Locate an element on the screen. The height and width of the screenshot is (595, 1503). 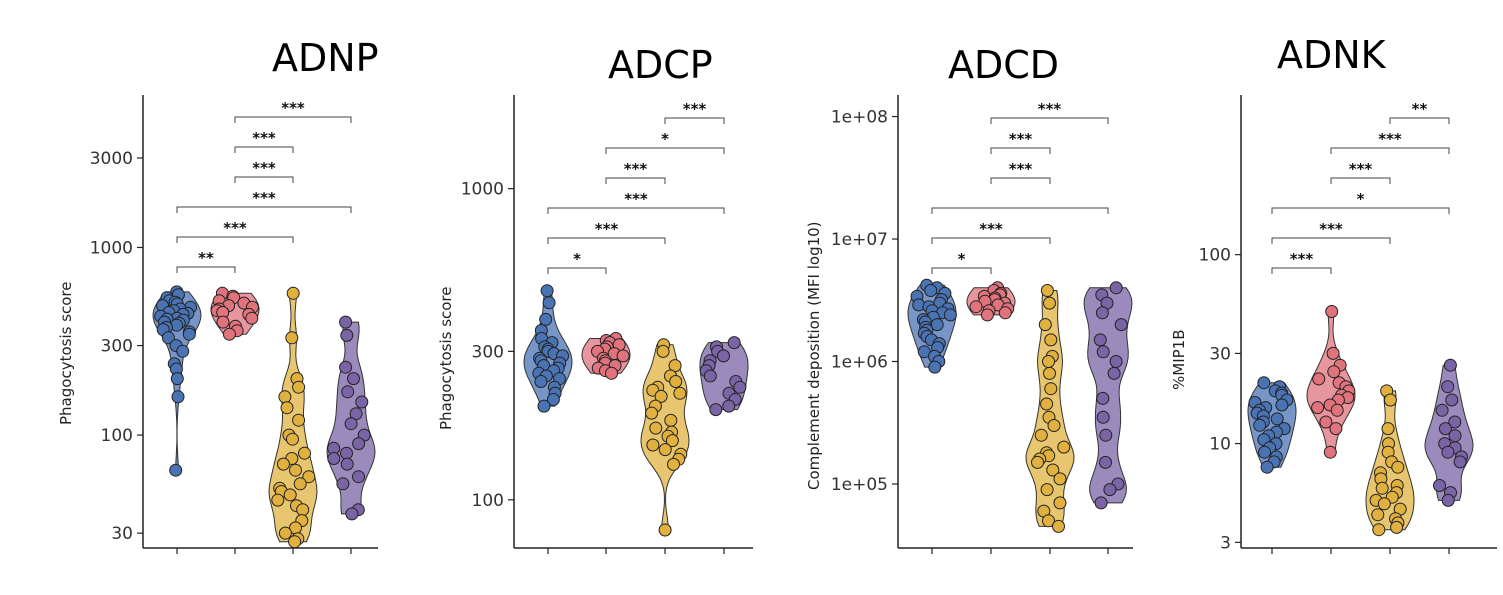
significance-label: ** is located at coordinates (1420, 109).